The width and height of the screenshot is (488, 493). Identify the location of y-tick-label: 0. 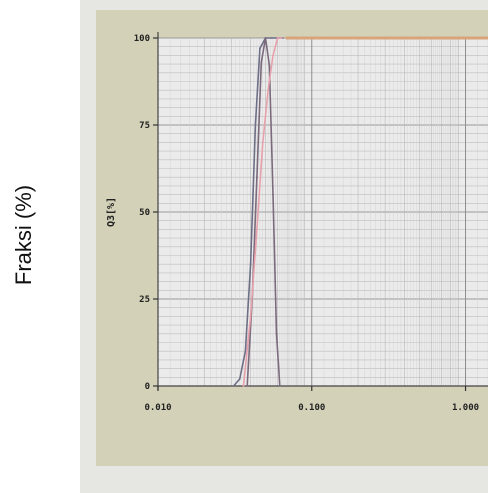
(147, 387).